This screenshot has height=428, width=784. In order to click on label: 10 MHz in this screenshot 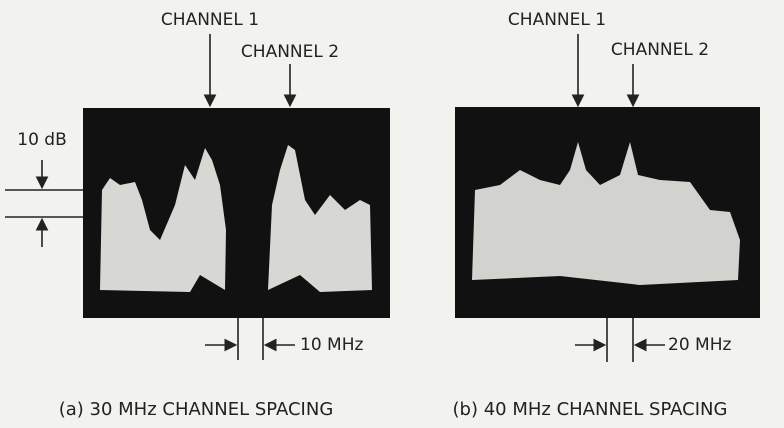, I will do `click(331, 345)`.